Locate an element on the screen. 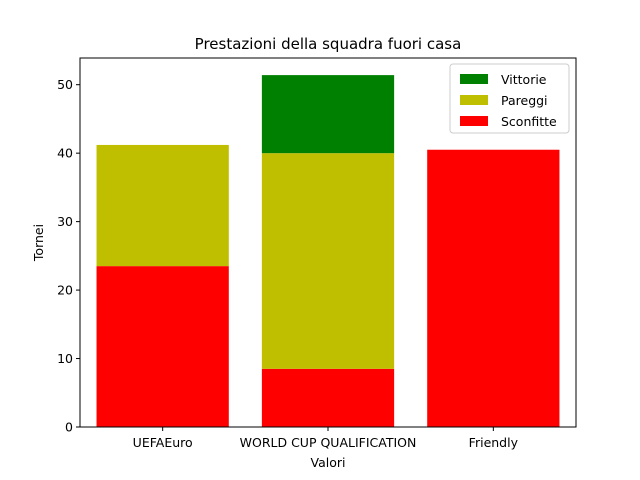  y-tick-label: 10 is located at coordinates (65, 358).